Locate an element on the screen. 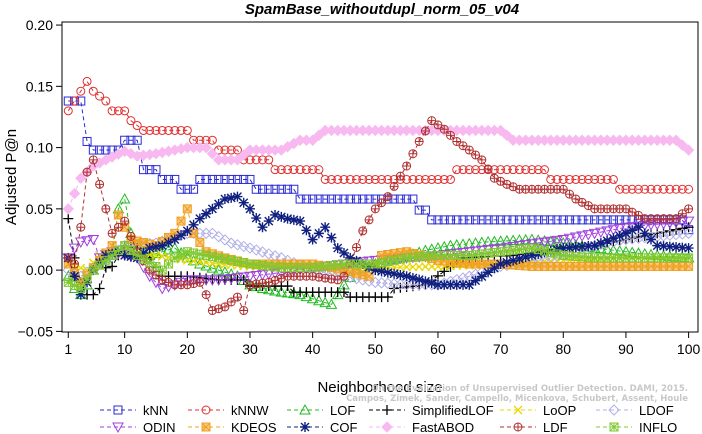 The height and width of the screenshot is (434, 702). x-tick-label: 90 is located at coordinates (626, 349).